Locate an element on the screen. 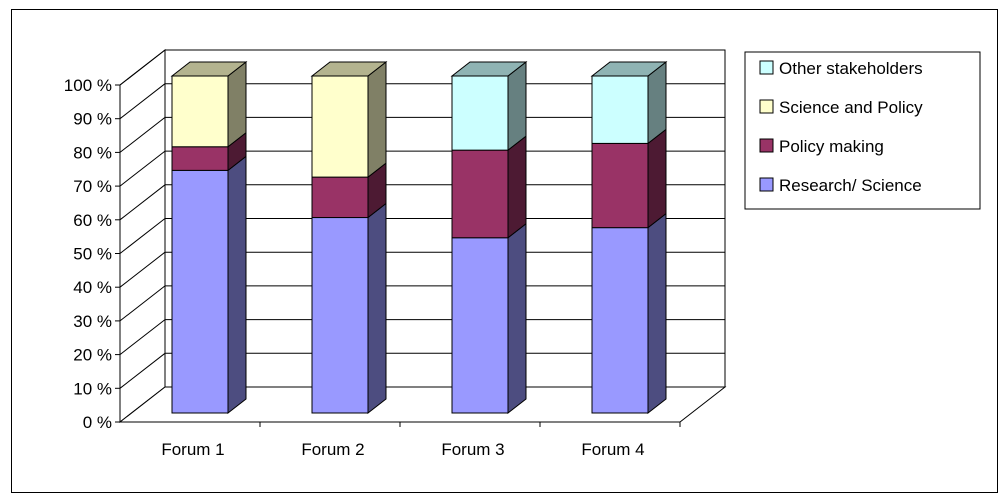 This screenshot has width=1000, height=495. legend is located at coordinates (862, 130).